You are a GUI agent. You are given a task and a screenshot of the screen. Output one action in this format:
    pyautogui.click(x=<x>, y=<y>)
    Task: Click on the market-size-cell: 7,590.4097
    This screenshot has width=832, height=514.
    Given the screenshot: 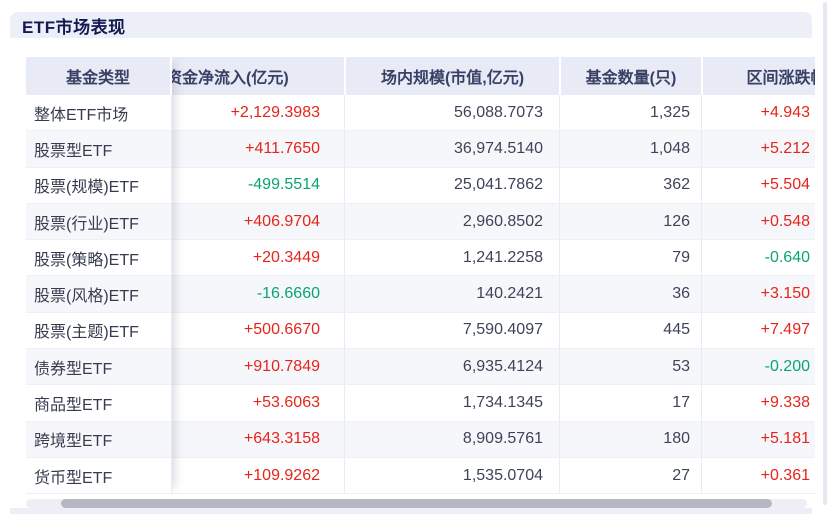 What is the action you would take?
    pyautogui.click(x=451, y=330)
    